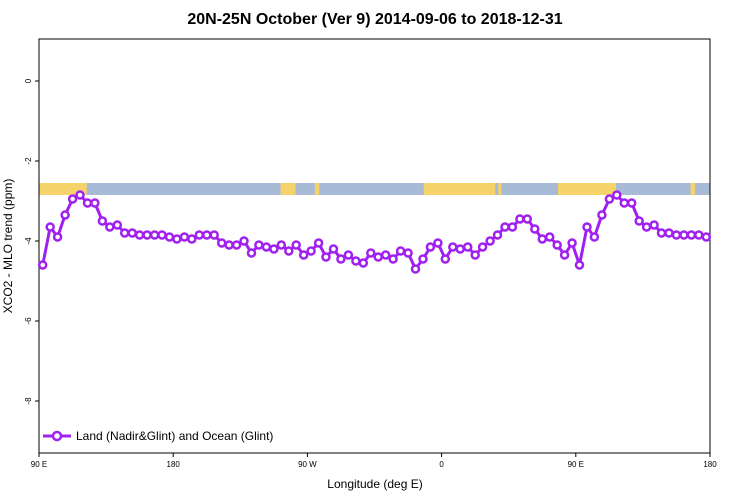 This screenshot has height=500, width=750. What do you see at coordinates (28, 241) in the screenshot?
I see `y-tick-label: -4` at bounding box center [28, 241].